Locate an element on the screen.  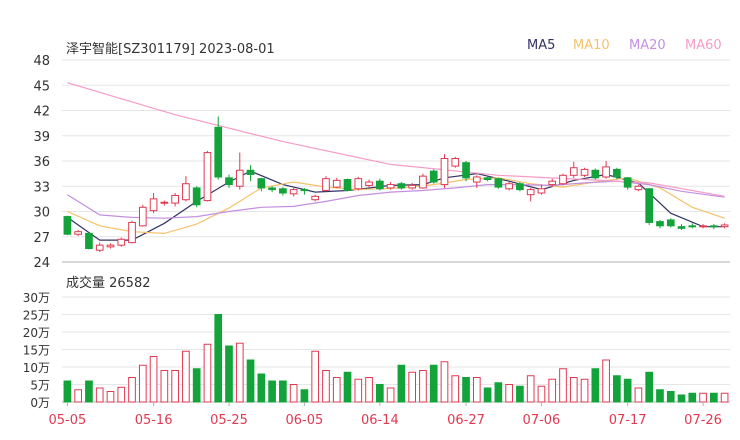
price-tick-label: 45 is located at coordinates (41, 86).